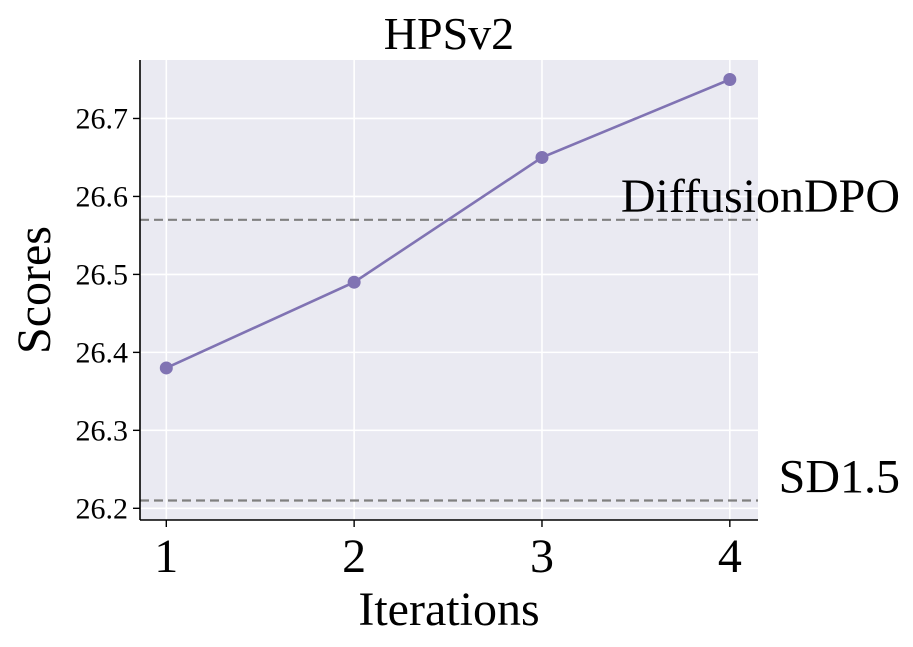 The height and width of the screenshot is (647, 913). What do you see at coordinates (448, 609) in the screenshot?
I see `x-axis-label: Iterations` at bounding box center [448, 609].